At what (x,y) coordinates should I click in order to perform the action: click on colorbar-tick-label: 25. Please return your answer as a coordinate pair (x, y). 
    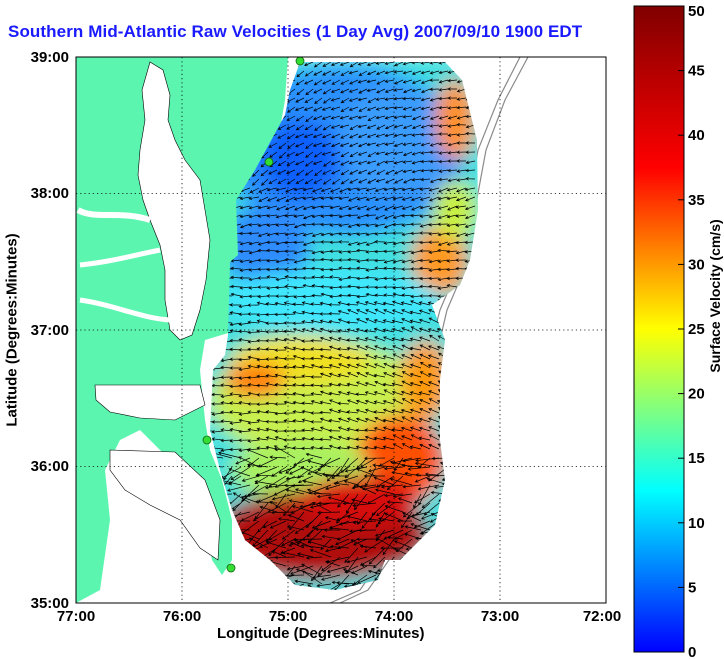
    Looking at the image, I should click on (696, 329).